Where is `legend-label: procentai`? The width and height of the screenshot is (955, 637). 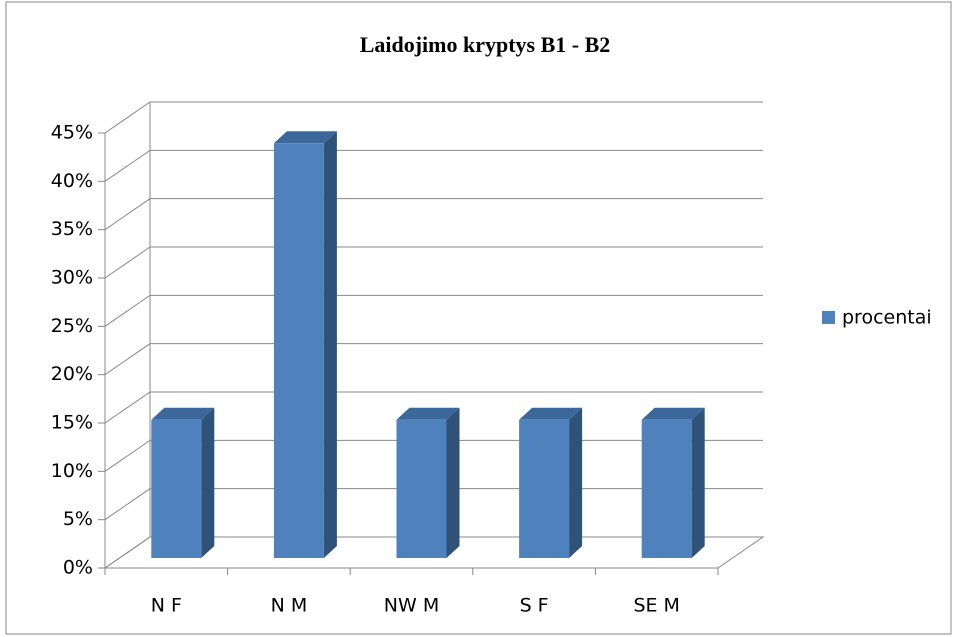 legend-label: procentai is located at coordinates (887, 318).